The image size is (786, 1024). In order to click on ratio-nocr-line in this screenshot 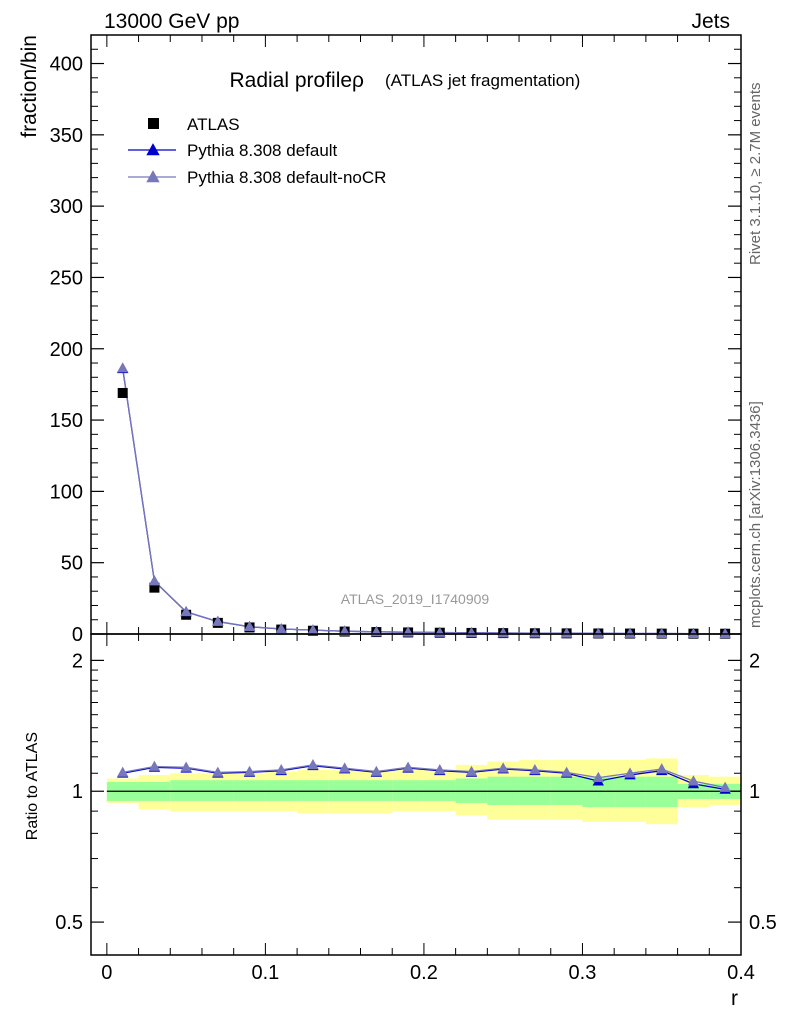, I will do `click(424, 776)`.